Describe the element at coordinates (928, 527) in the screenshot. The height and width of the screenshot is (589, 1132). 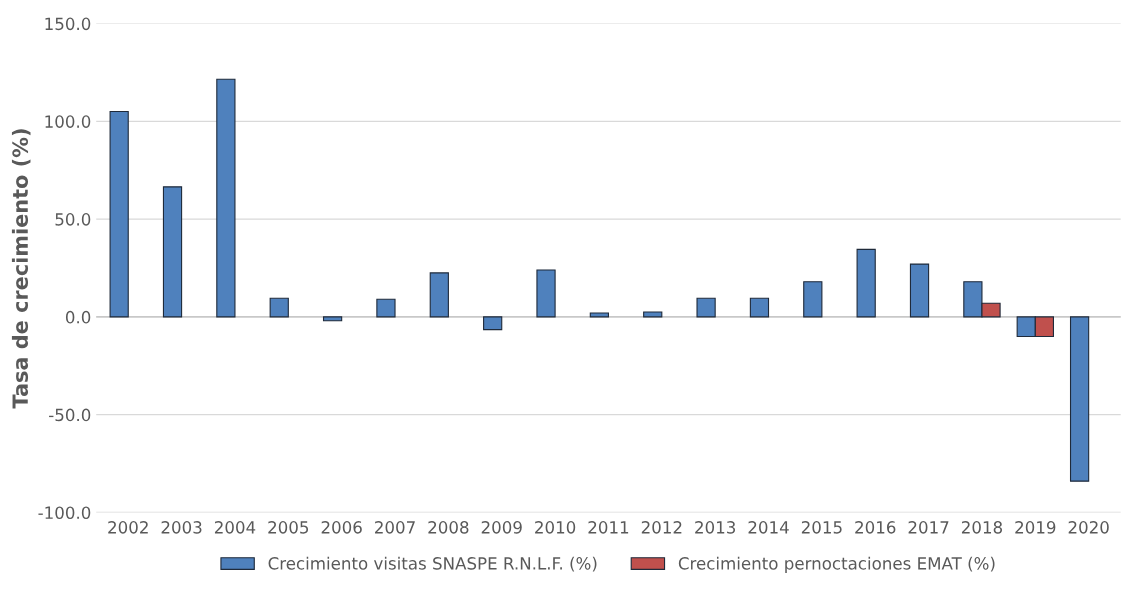
I see `x-tick-label: 2017` at that location.